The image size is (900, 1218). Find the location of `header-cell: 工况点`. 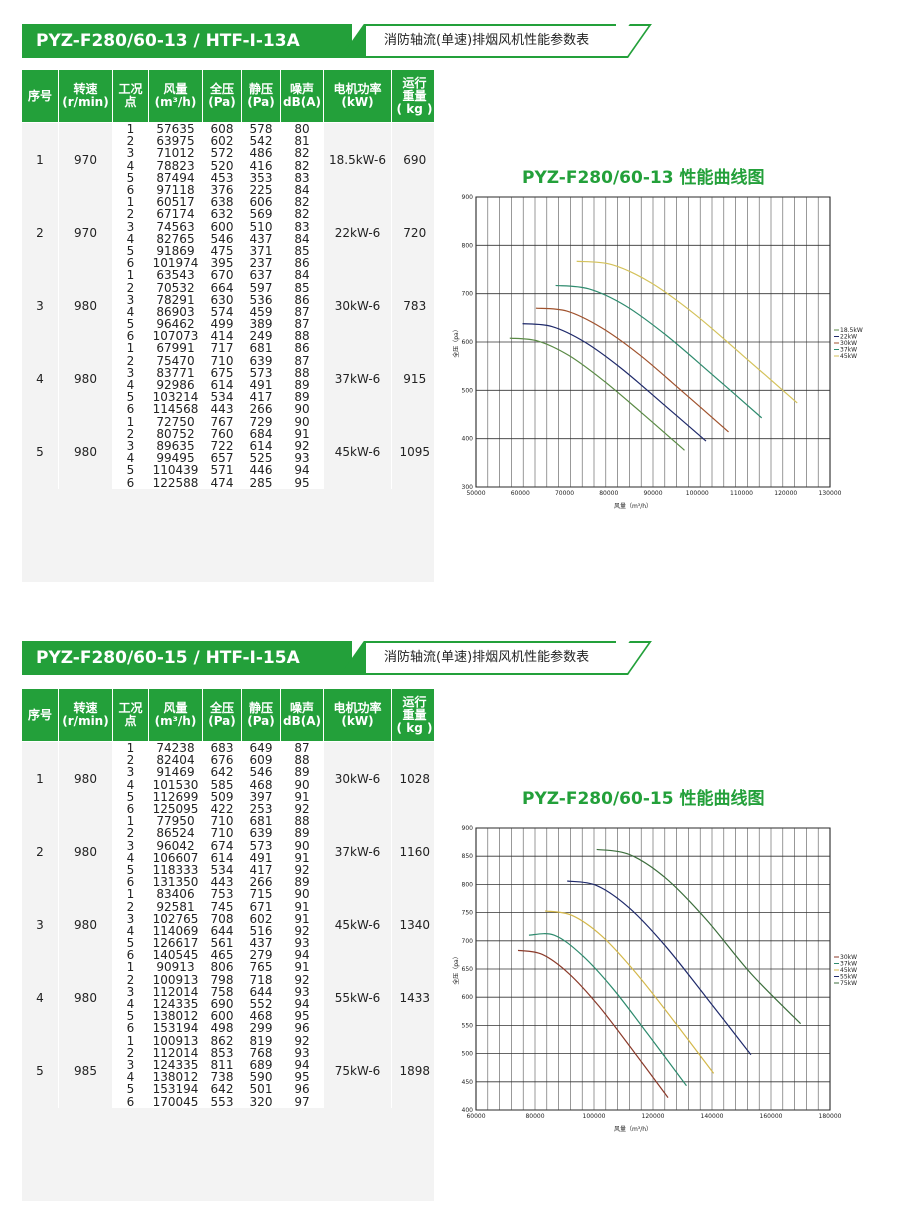

header-cell: 工况点 is located at coordinates (130, 96).